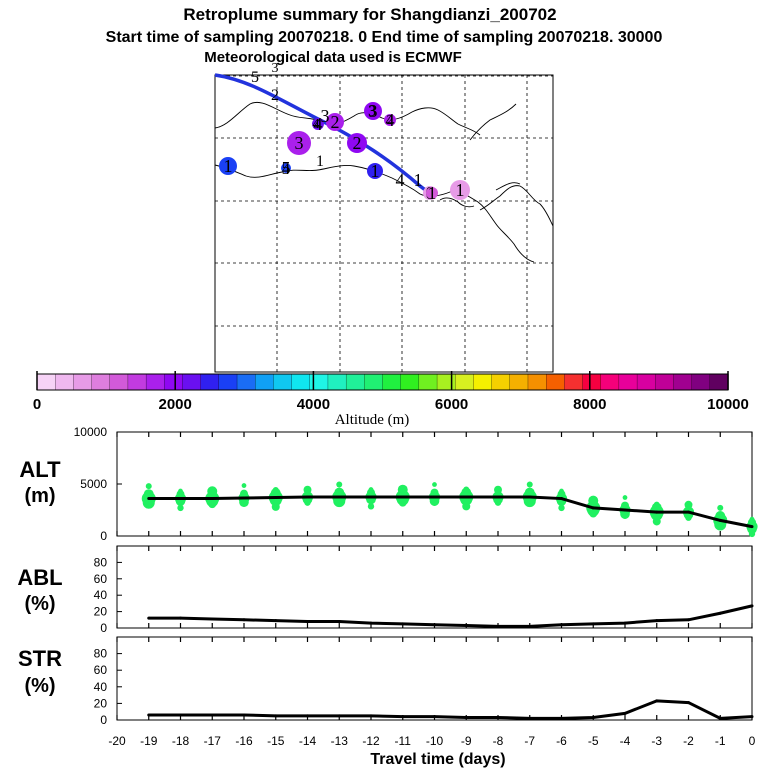 The width and height of the screenshot is (768, 768). I want to click on x-tick-label: -2, so click(688, 741).